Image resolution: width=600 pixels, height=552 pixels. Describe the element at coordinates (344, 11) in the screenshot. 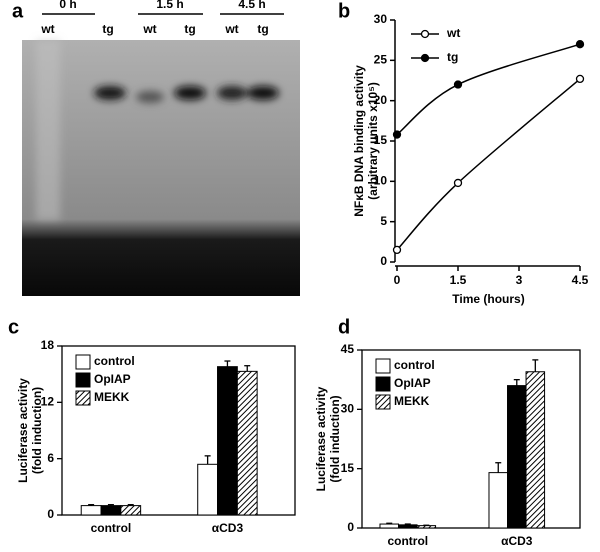

I see `panel-label: b` at that location.